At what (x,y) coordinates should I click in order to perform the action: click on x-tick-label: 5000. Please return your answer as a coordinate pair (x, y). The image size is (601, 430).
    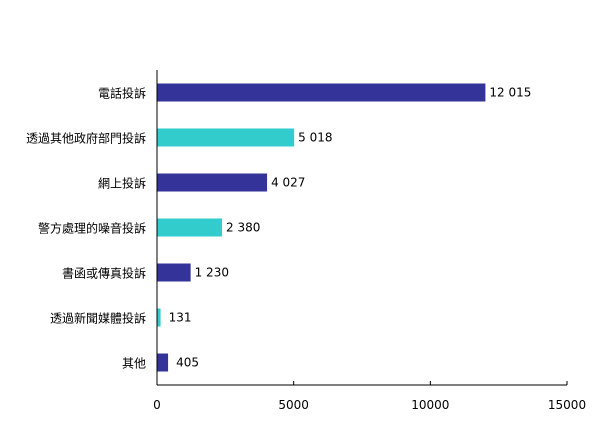
    Looking at the image, I should click on (293, 405).